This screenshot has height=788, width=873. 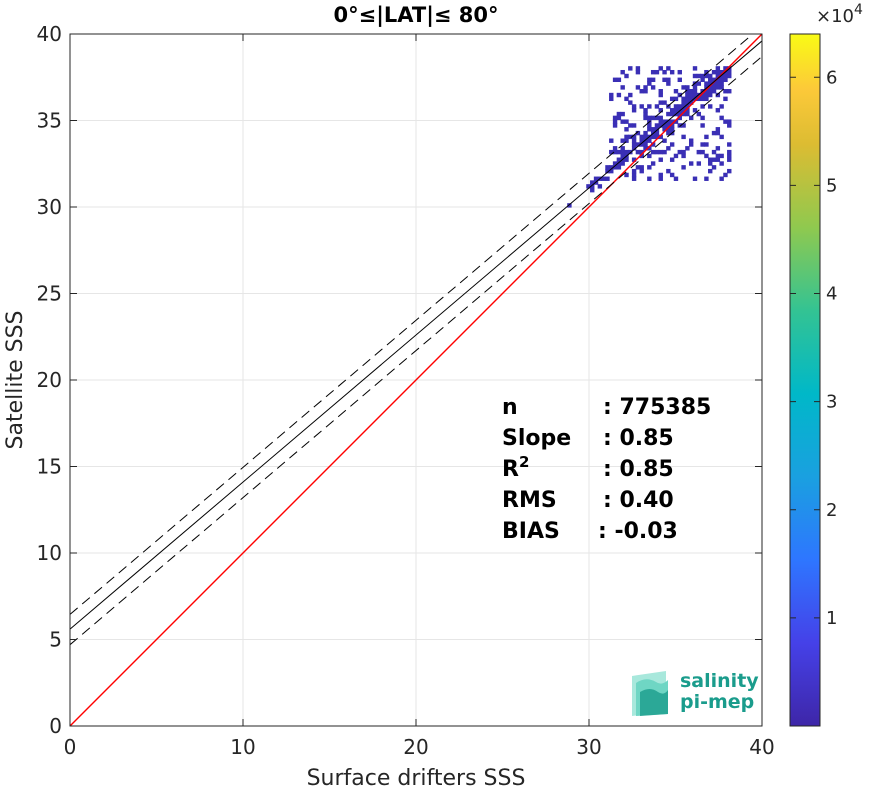 I want to click on stat-label: BIAS, so click(x=531, y=531).